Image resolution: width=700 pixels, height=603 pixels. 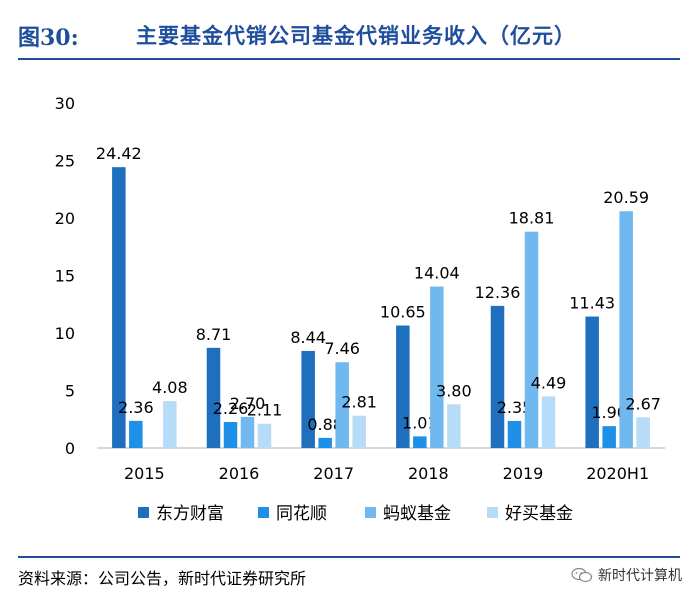 I want to click on legend-label: 好买基金, so click(x=539, y=514).